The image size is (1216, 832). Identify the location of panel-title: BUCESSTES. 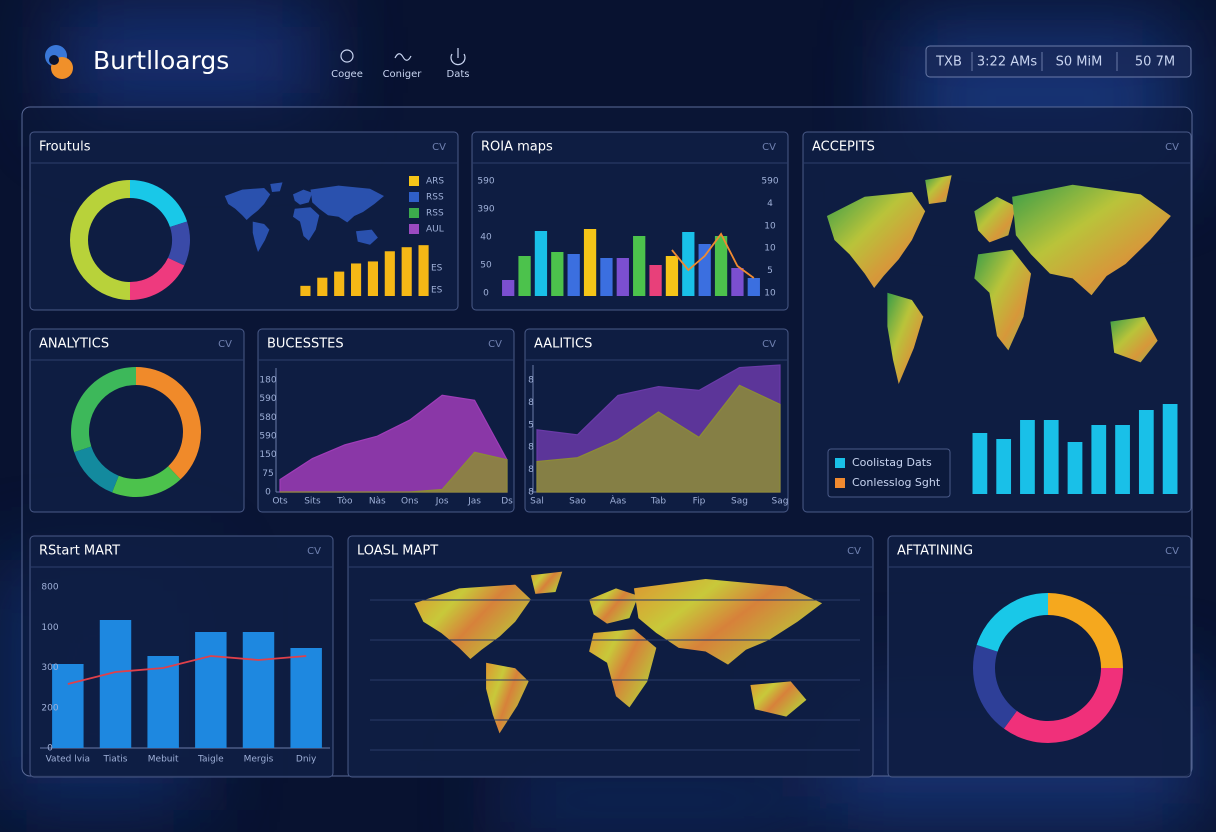
(305, 344).